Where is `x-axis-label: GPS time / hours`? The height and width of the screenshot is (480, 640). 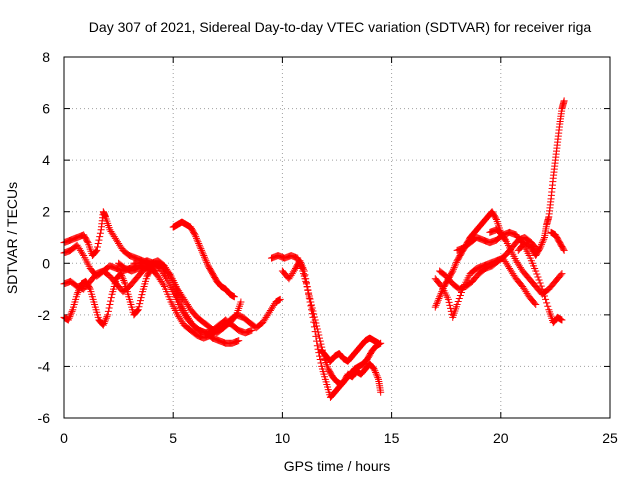 x-axis-label: GPS time / hours is located at coordinates (337, 466).